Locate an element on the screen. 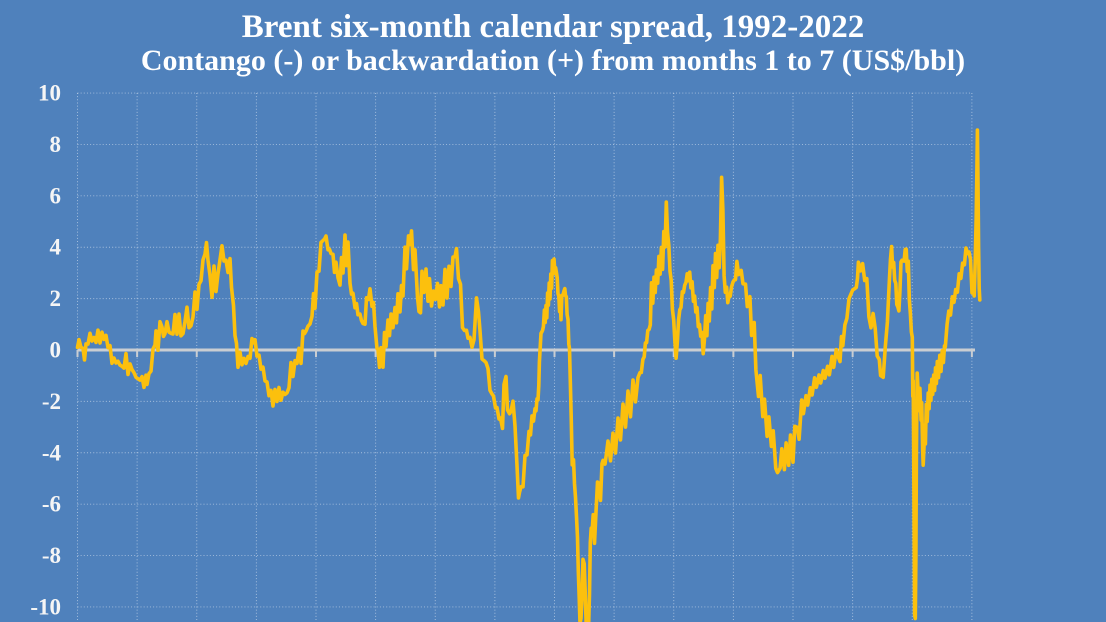  svg-text: -8 is located at coordinates (51, 555).